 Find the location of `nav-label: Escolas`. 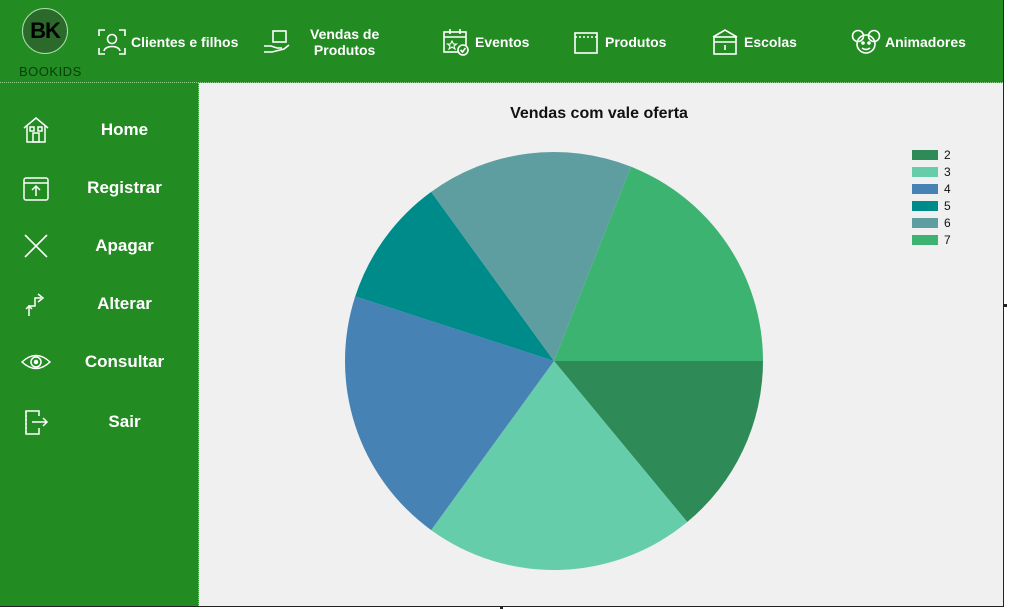

nav-label: Escolas is located at coordinates (770, 41).